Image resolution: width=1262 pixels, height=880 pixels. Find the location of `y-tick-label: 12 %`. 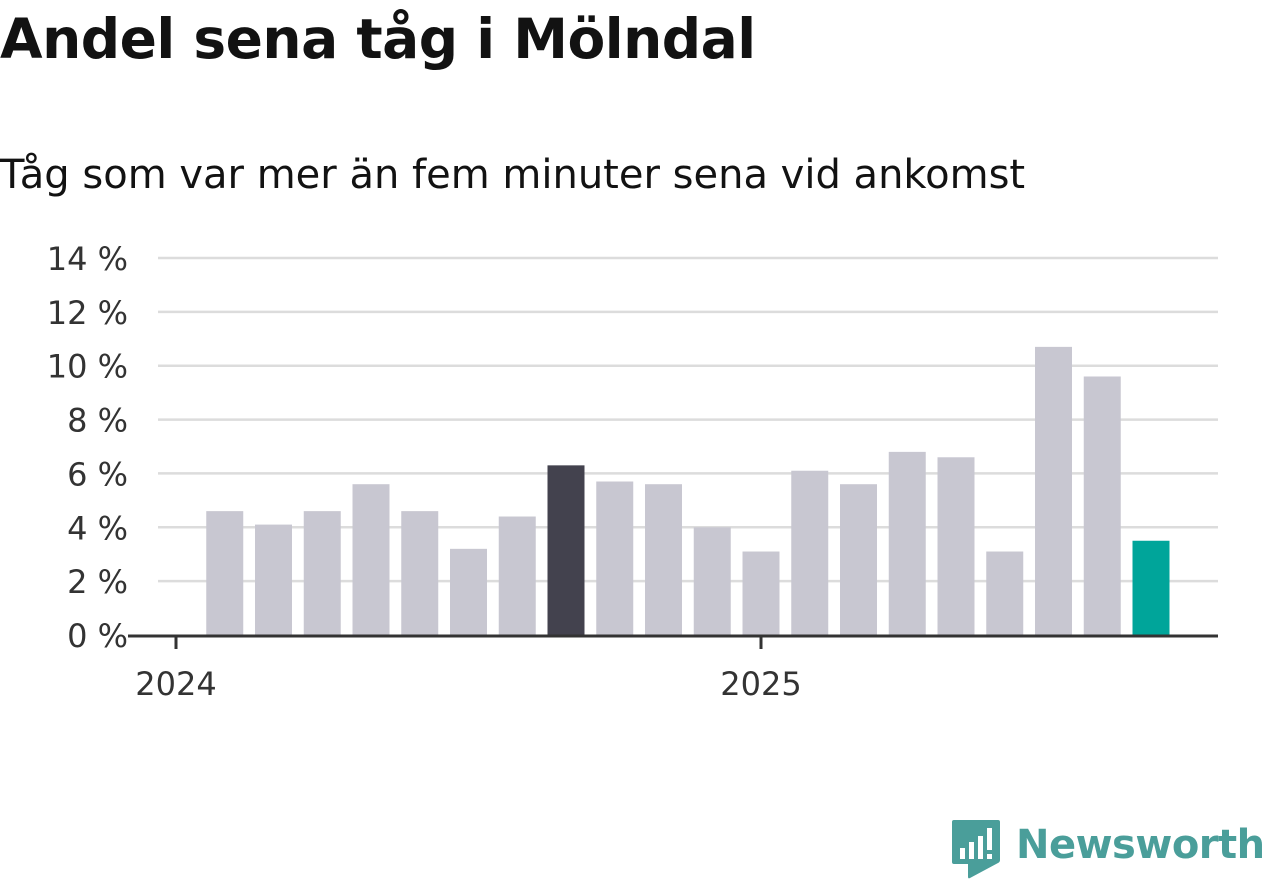

y-tick-label: 12 % is located at coordinates (87, 313).